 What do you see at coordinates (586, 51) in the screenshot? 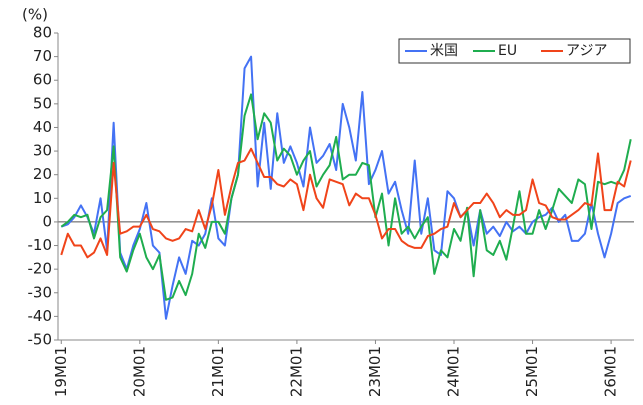
I see `legend-label: アジア` at bounding box center [586, 51].